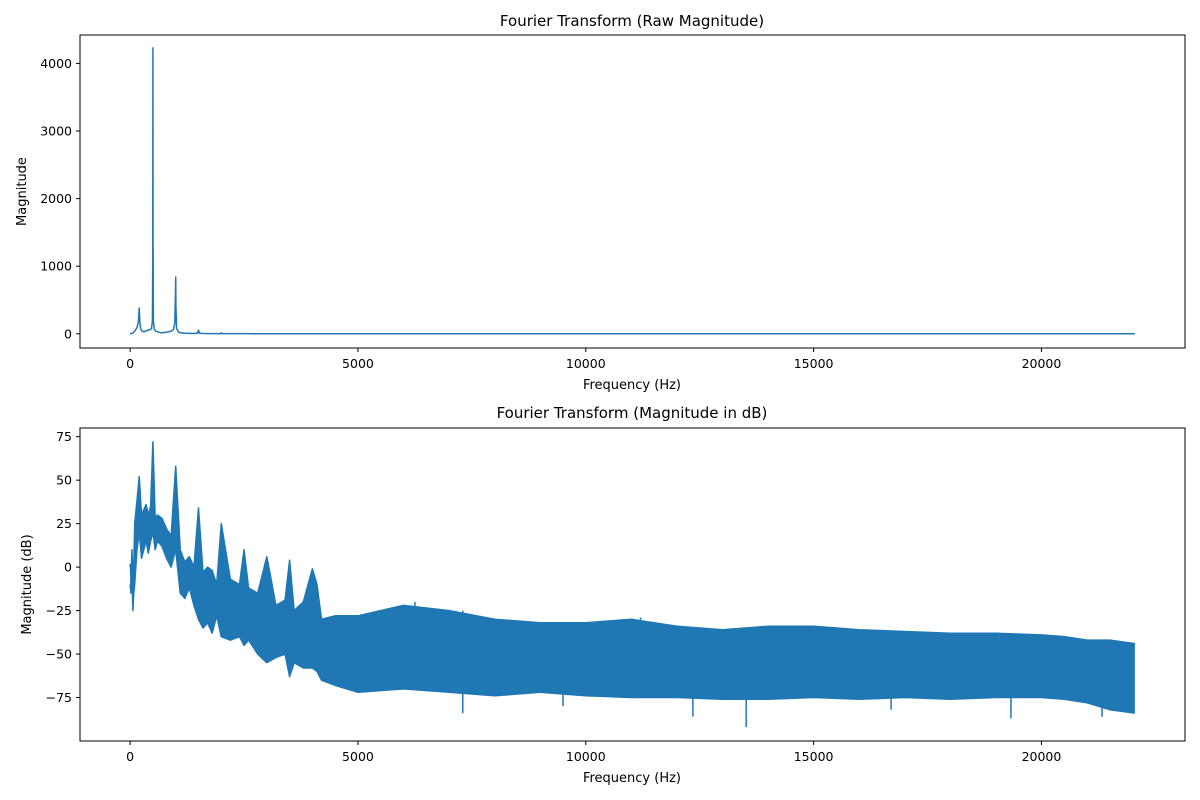 The image size is (1200, 800). What do you see at coordinates (64, 523) in the screenshot?
I see `y-tick-label: 25` at bounding box center [64, 523].